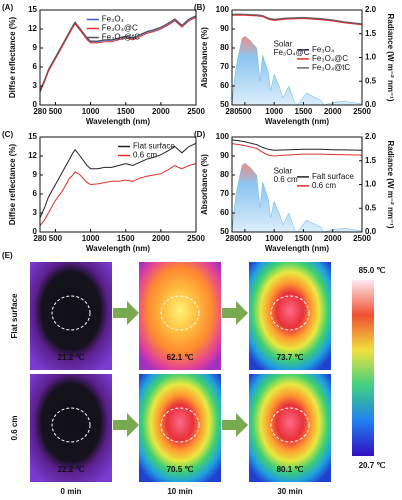 This screenshot has height=500, width=402. Describe the element at coordinates (35, 85) in the screenshot. I see `y-tick-label: 3` at that location.